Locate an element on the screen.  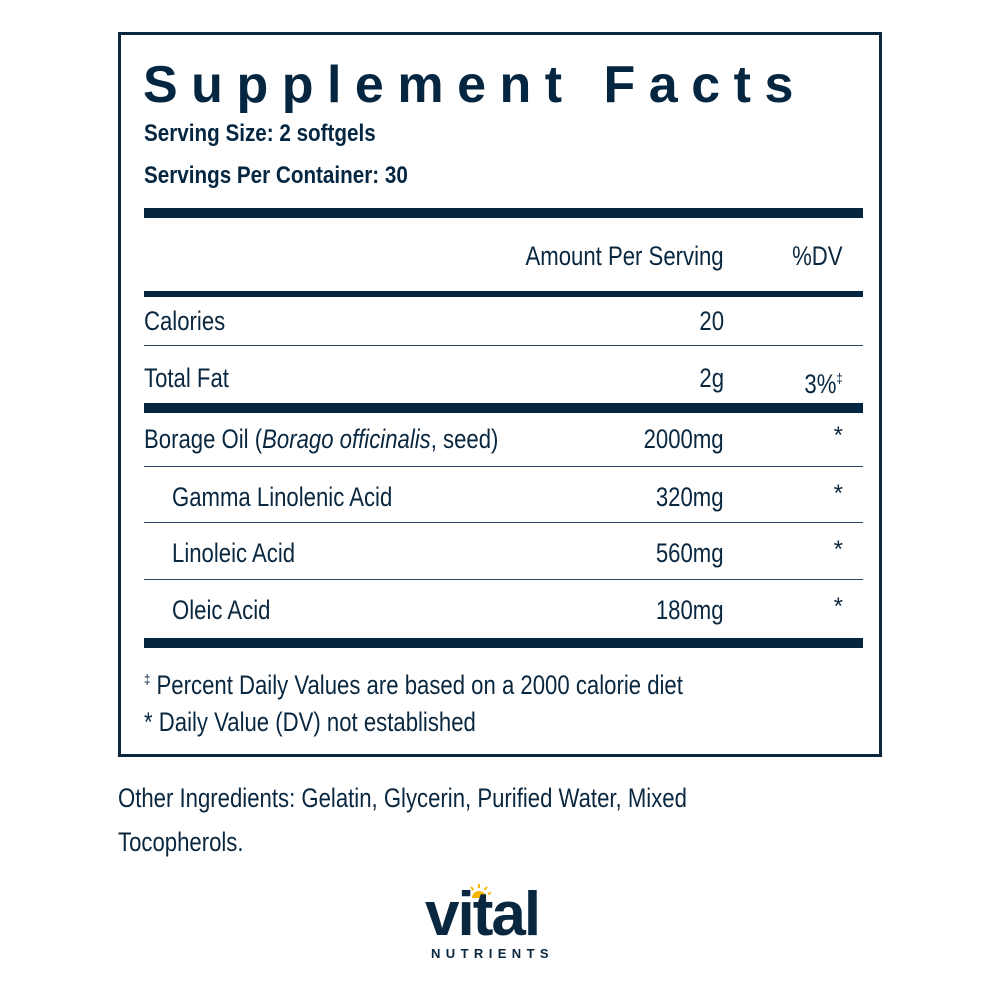
logo-wordmark: vital is located at coordinates (483, 914).